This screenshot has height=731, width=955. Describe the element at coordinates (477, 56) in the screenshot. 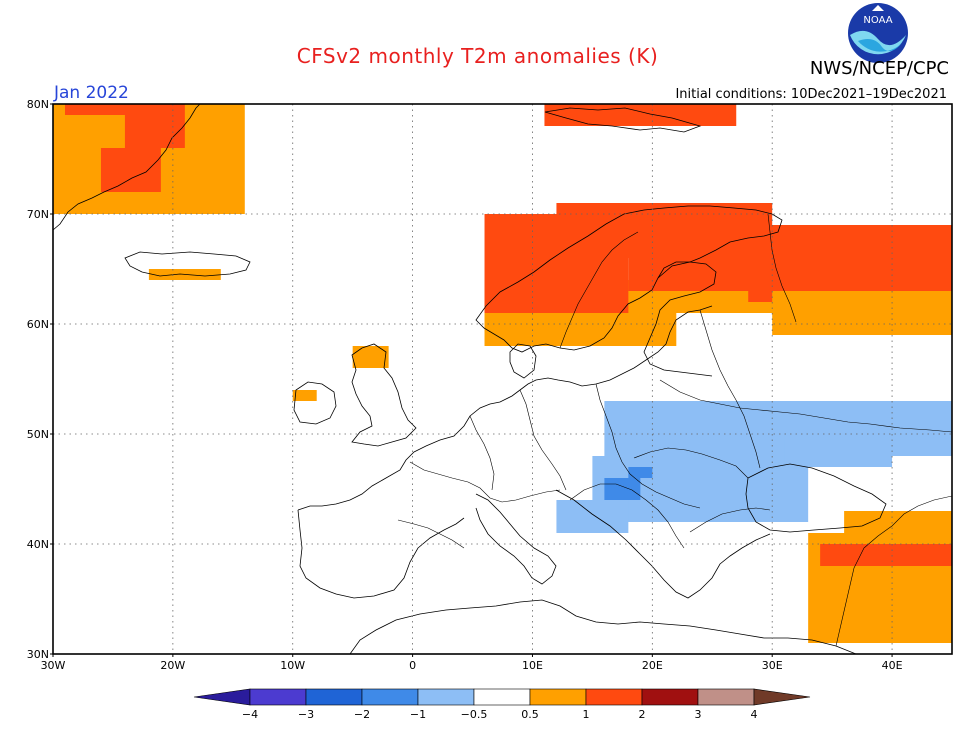

I see `map-title: CFSv2 monthly T2m anomalies (K)` at that location.